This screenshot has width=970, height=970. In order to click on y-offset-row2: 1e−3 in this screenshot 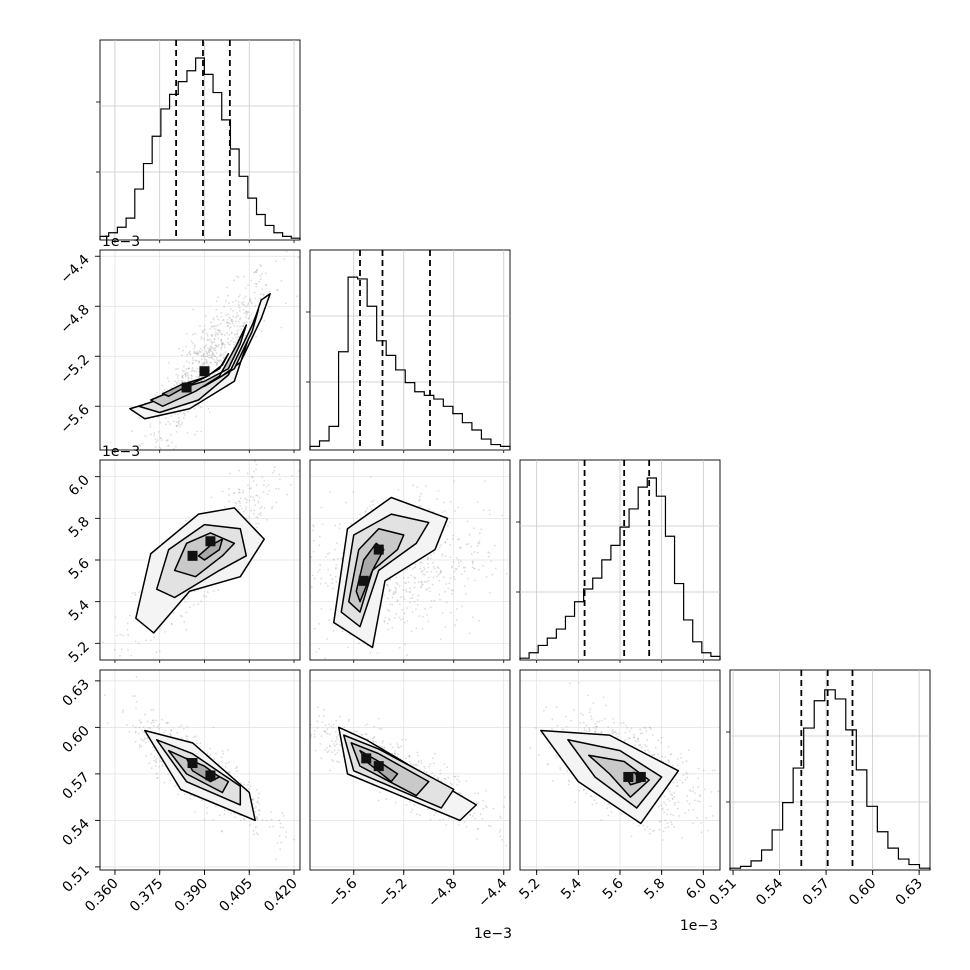, I will do `click(121, 452)`.